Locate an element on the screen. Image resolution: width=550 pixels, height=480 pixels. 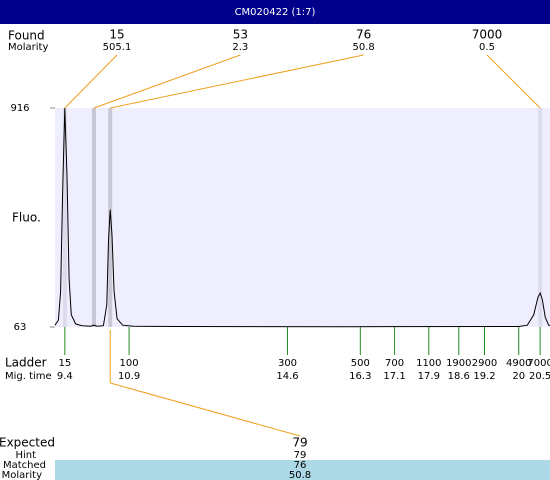
expected-value: 79 is located at coordinates (299, 443).